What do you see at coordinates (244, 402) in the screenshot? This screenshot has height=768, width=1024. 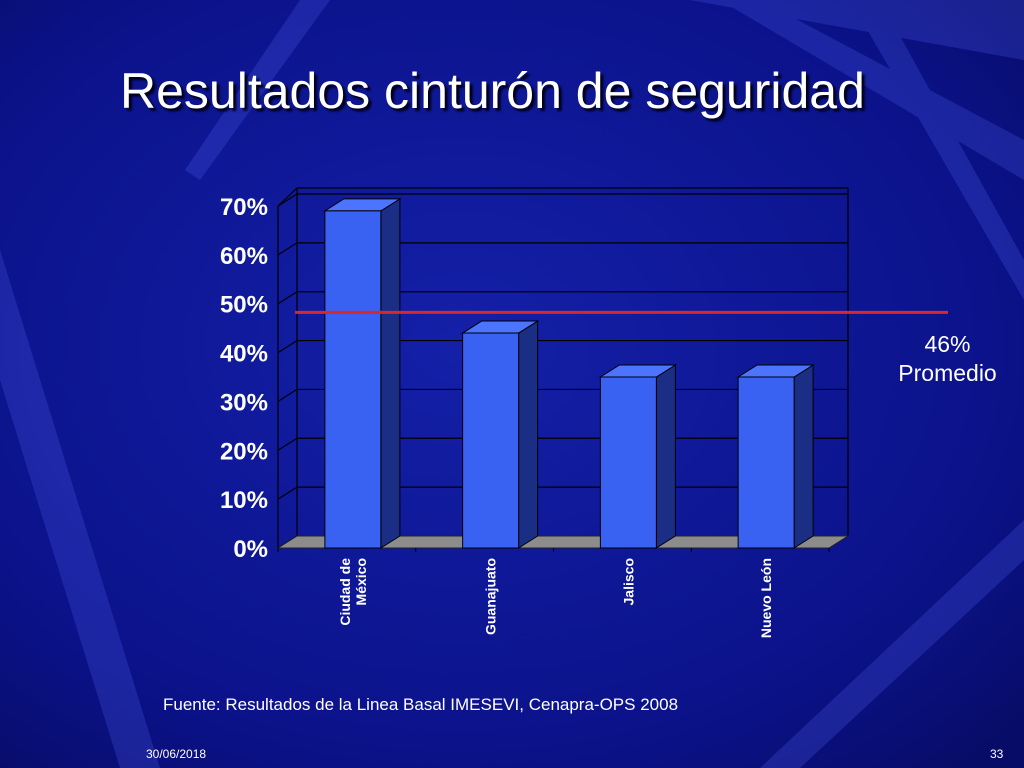 I see `y-tick-label: 30%` at bounding box center [244, 402].